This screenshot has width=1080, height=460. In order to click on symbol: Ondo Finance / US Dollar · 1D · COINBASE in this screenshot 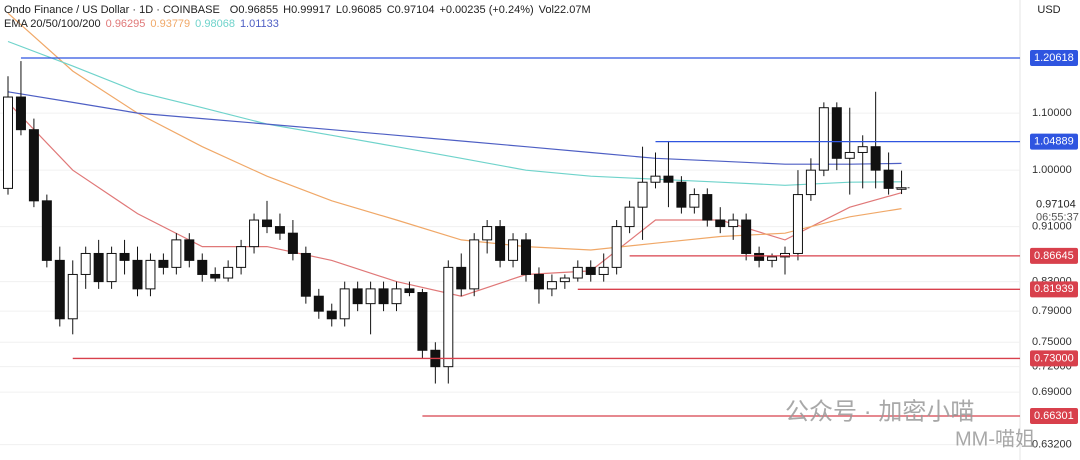, I will do `click(112, 10)`.